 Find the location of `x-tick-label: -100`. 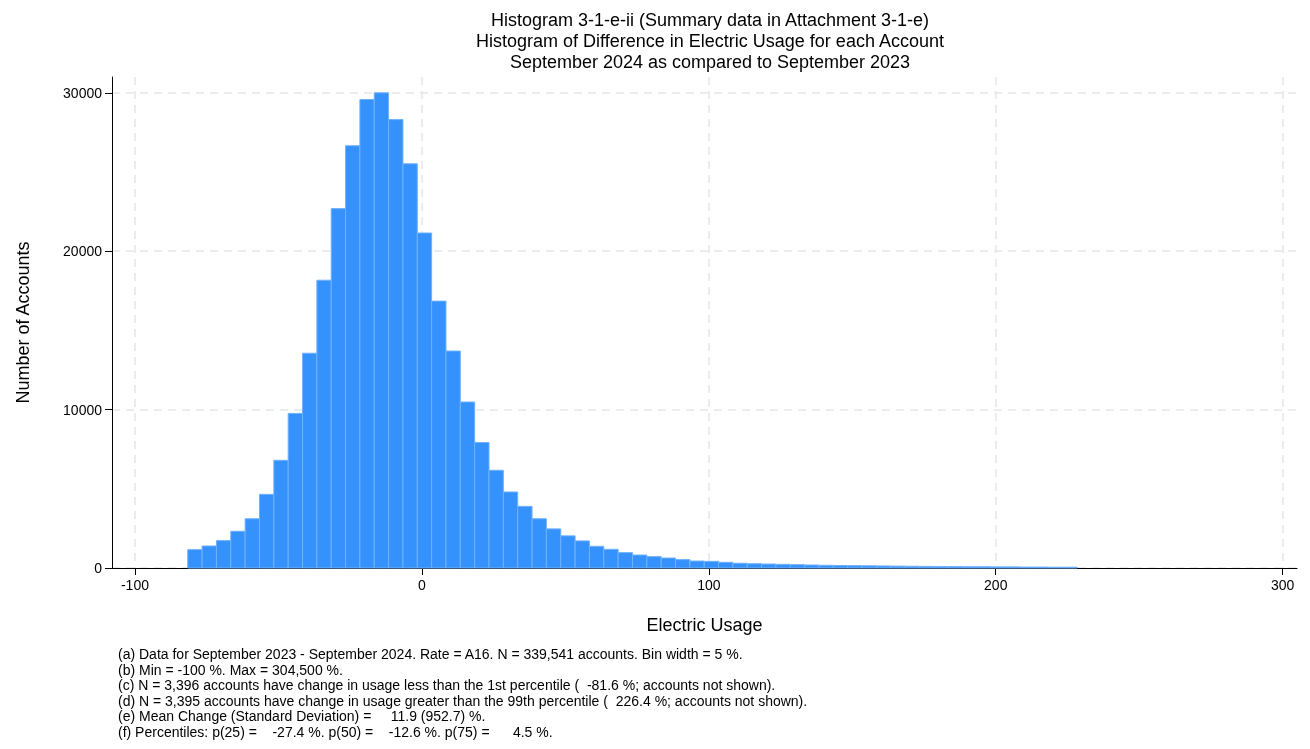

x-tick-label: -100 is located at coordinates (135, 585).